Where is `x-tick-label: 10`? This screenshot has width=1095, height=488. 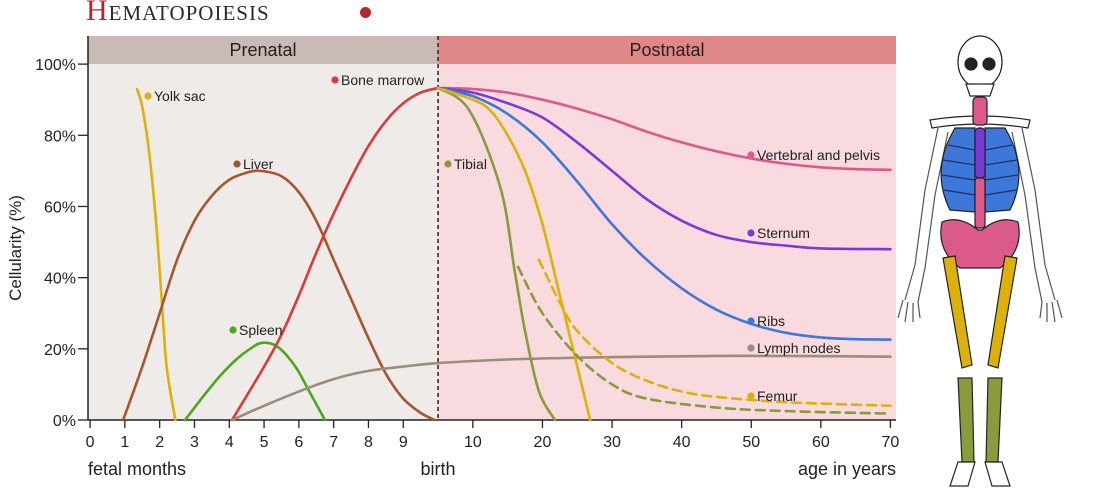
x-tick-label: 10 is located at coordinates (473, 442).